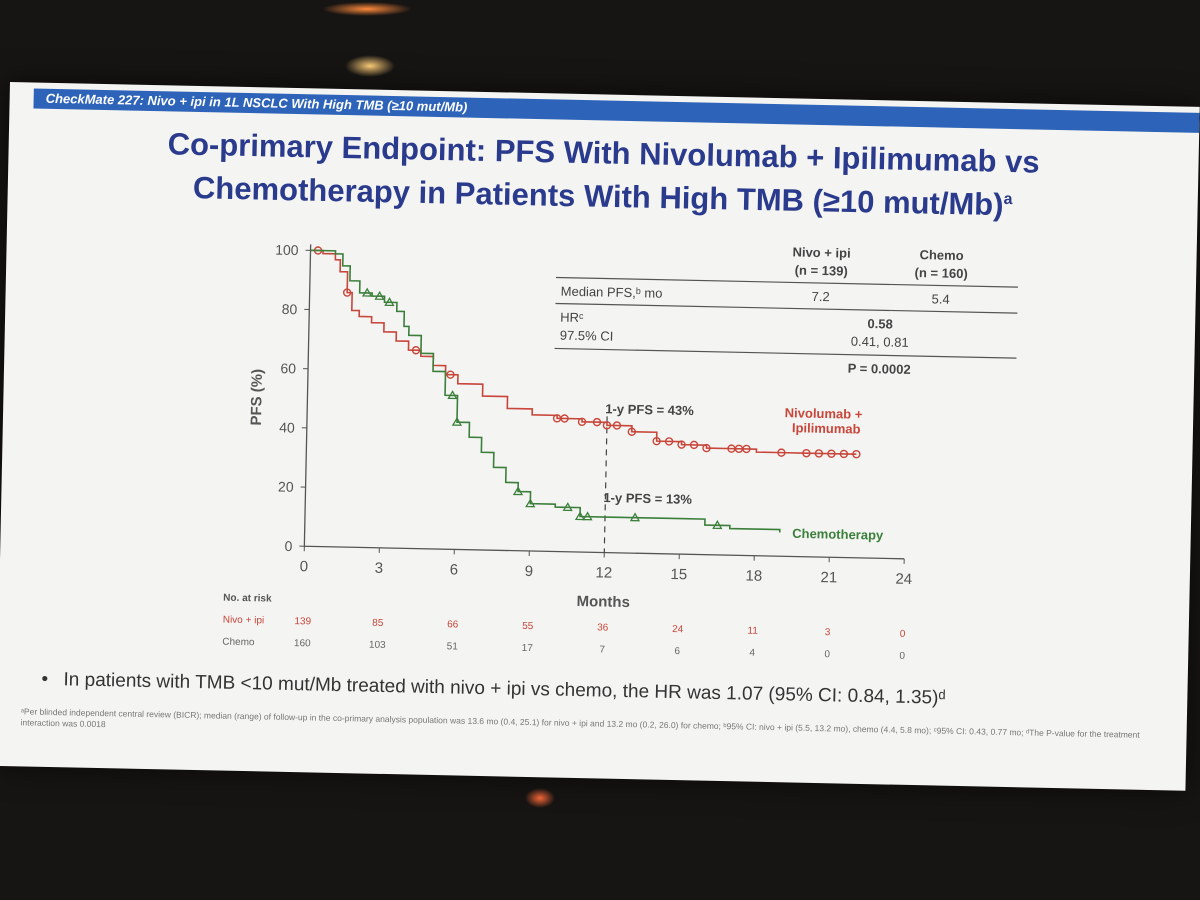  I want to click on y-tick-label: 60, so click(288, 368).